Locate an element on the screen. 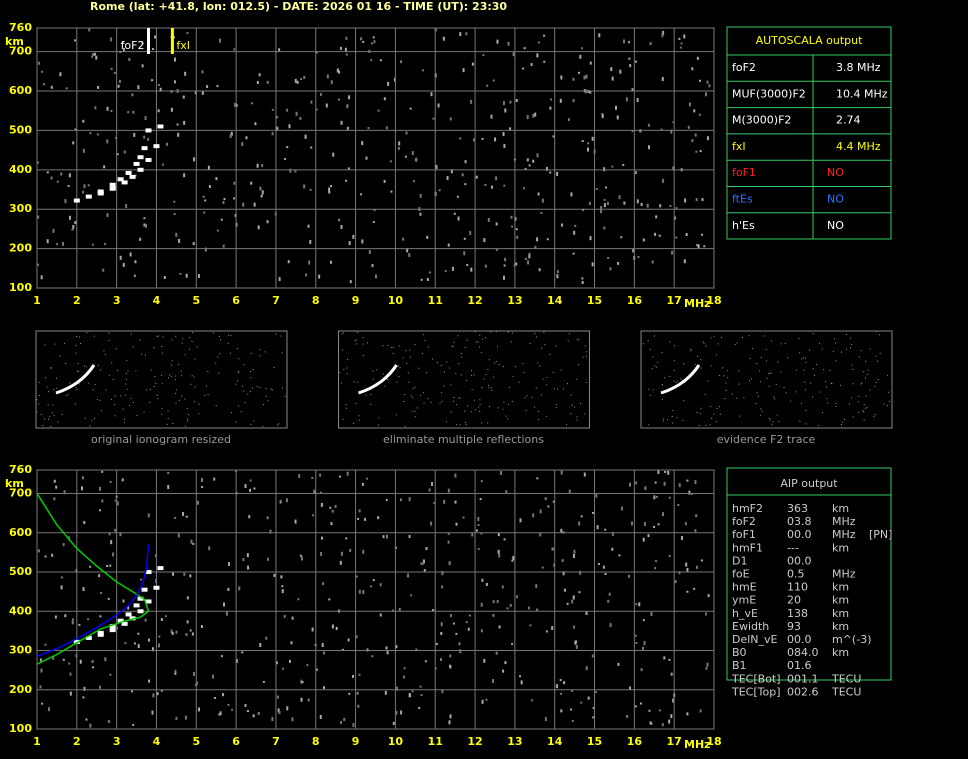  x-tick-label: 2 is located at coordinates (77, 300).